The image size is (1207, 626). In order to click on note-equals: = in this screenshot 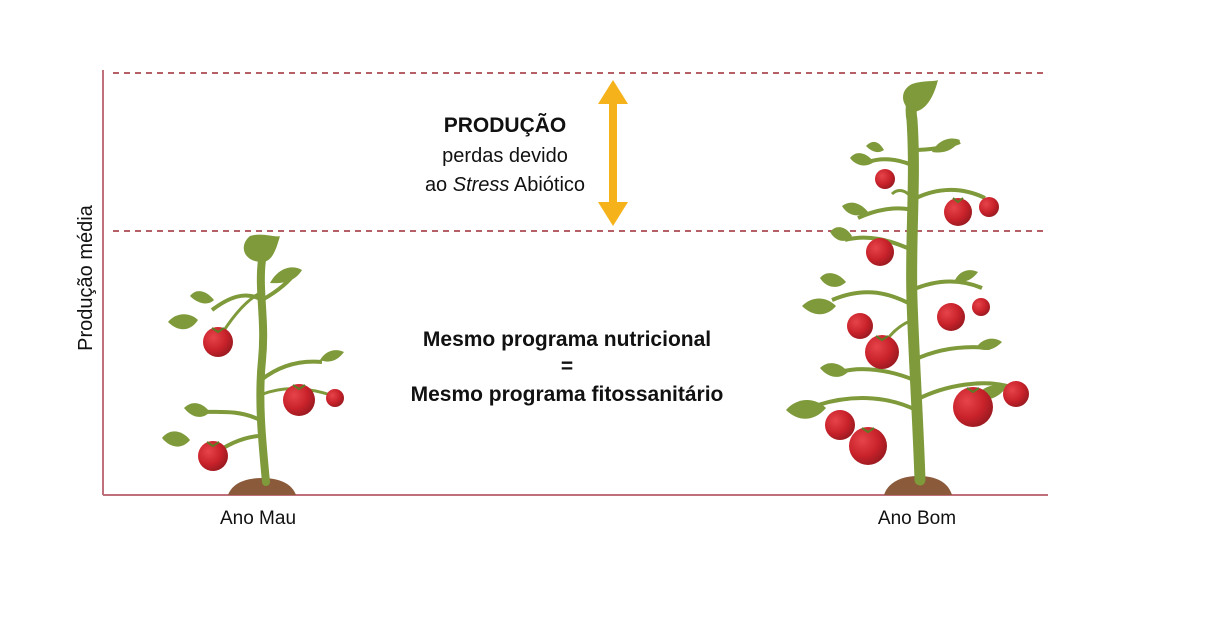, I will do `click(567, 366)`.